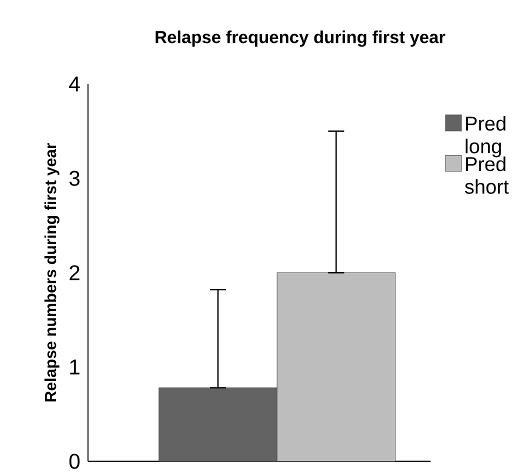  What do you see at coordinates (75, 272) in the screenshot?
I see `y-tick-label: 2` at bounding box center [75, 272].